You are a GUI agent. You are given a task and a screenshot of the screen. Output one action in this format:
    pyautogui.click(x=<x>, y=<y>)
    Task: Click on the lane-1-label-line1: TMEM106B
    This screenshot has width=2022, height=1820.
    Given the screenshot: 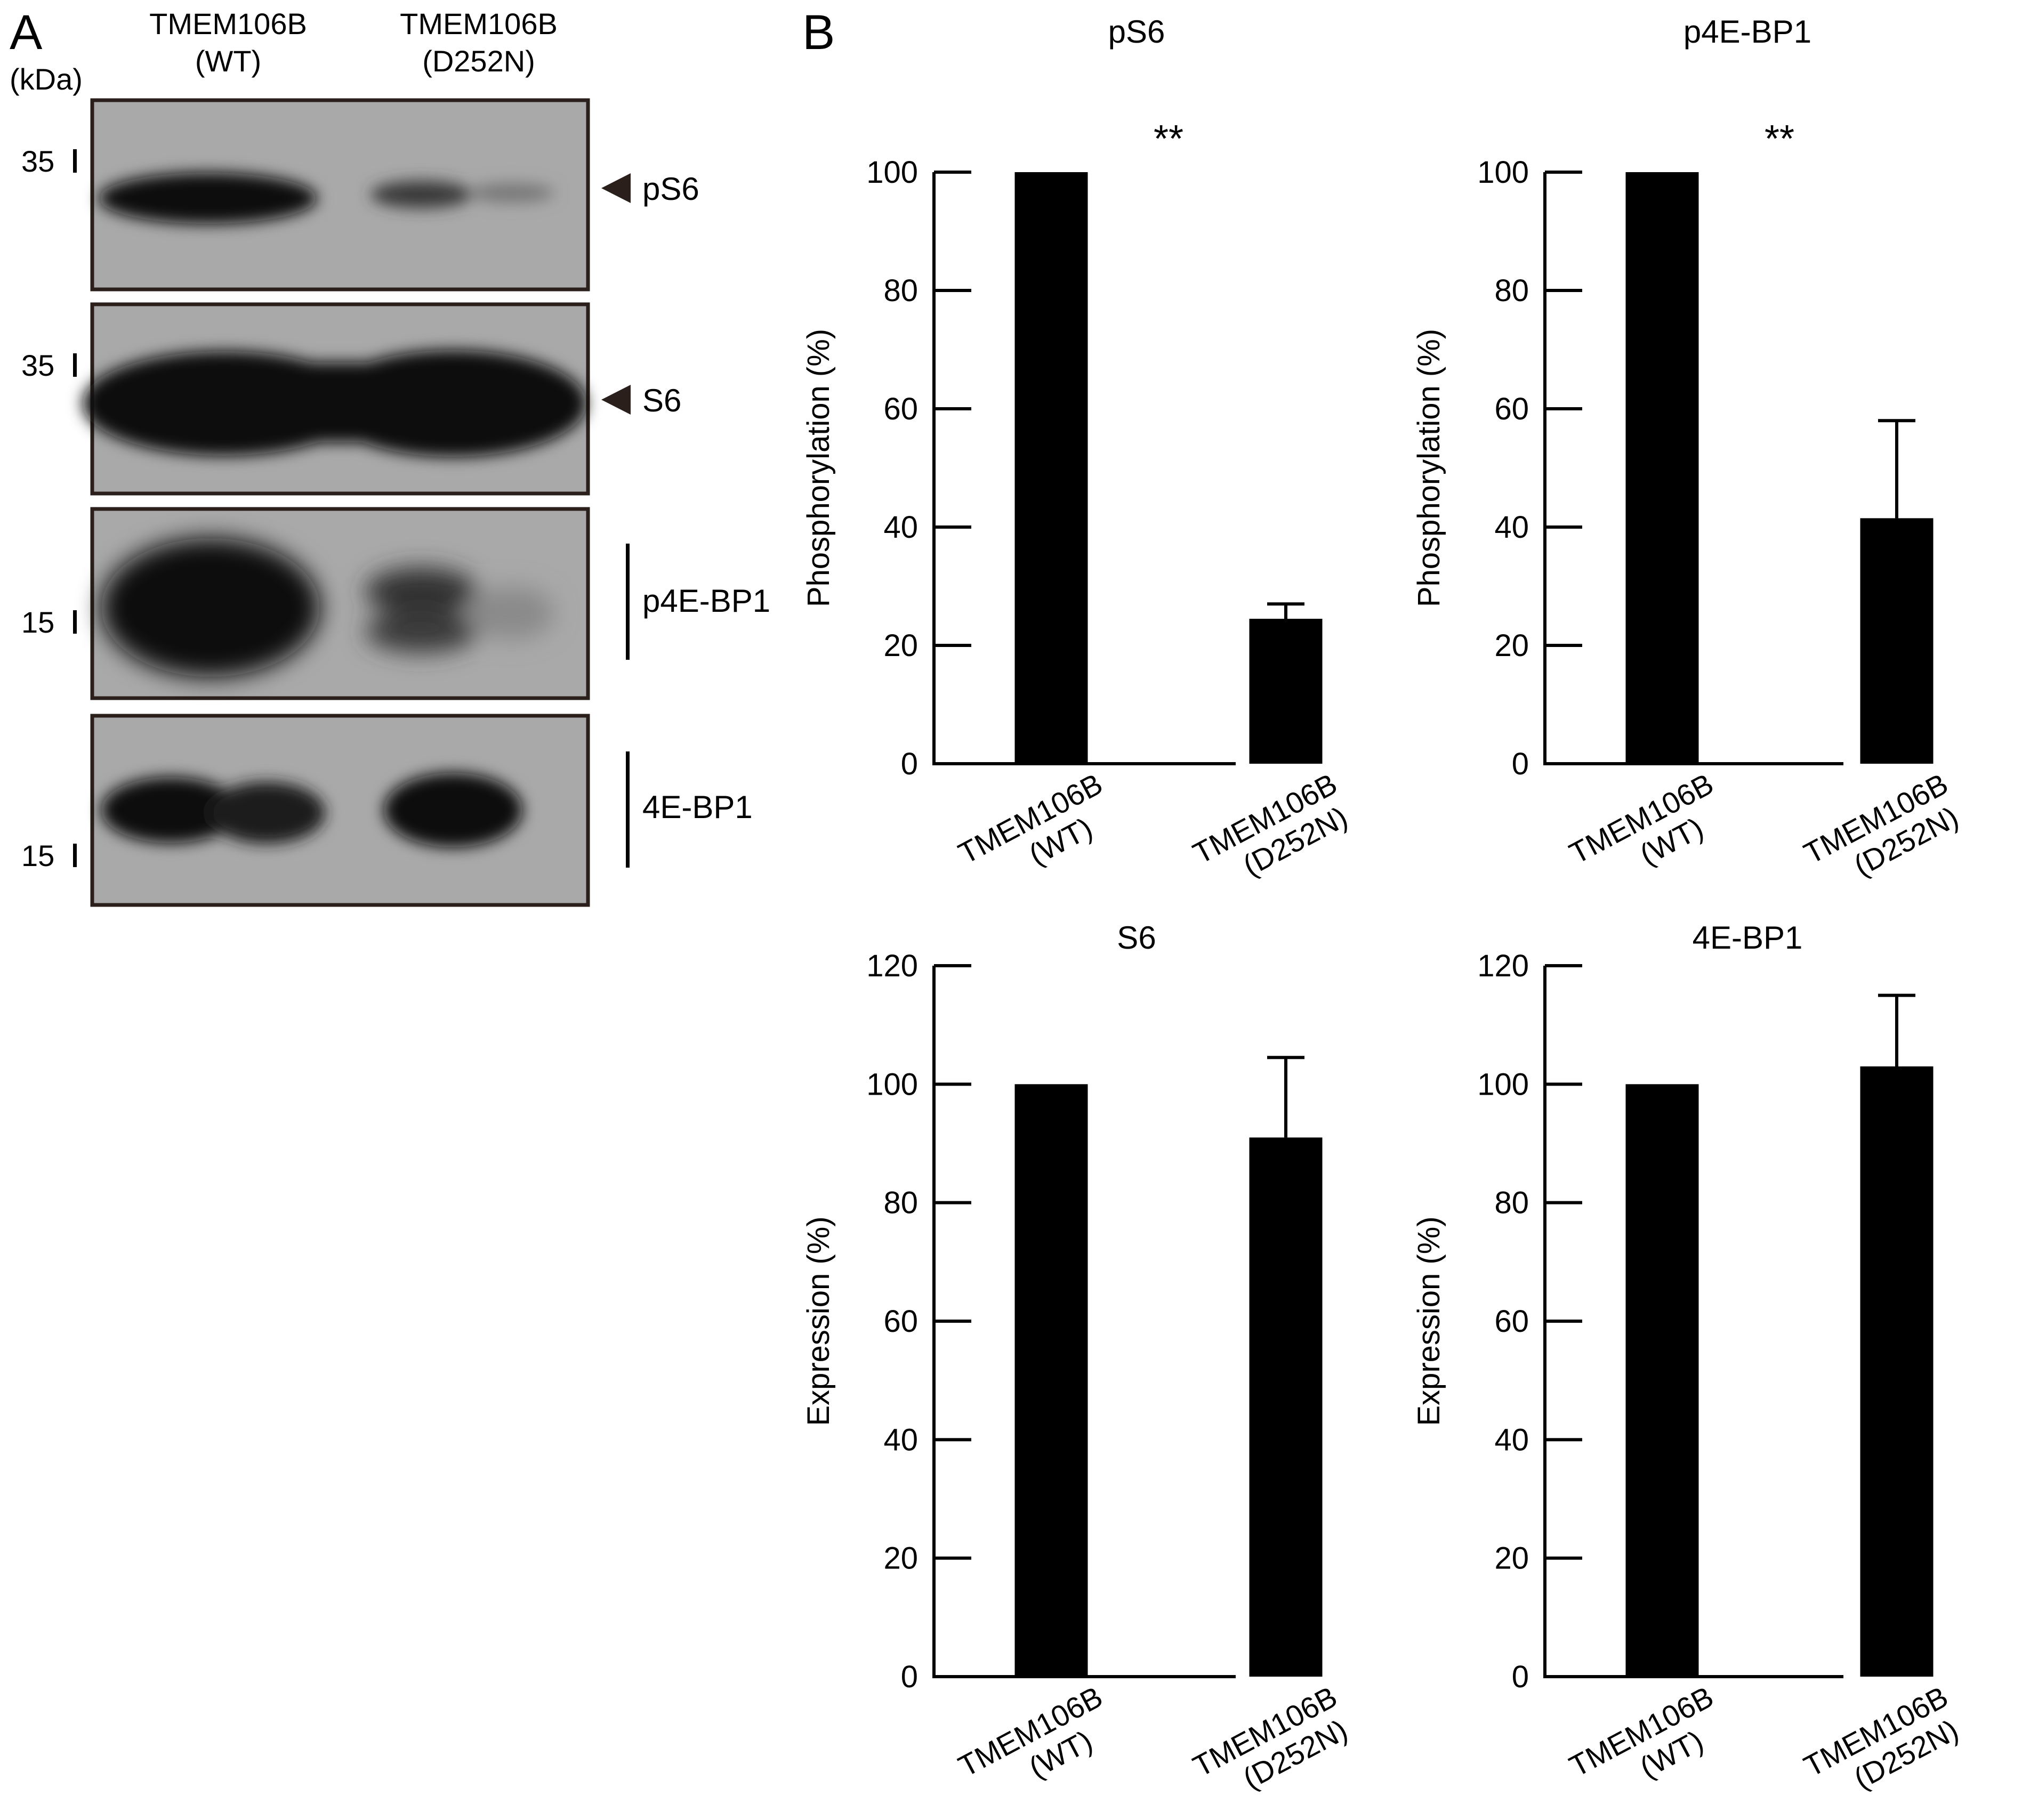 What is the action you would take?
    pyautogui.click(x=228, y=24)
    